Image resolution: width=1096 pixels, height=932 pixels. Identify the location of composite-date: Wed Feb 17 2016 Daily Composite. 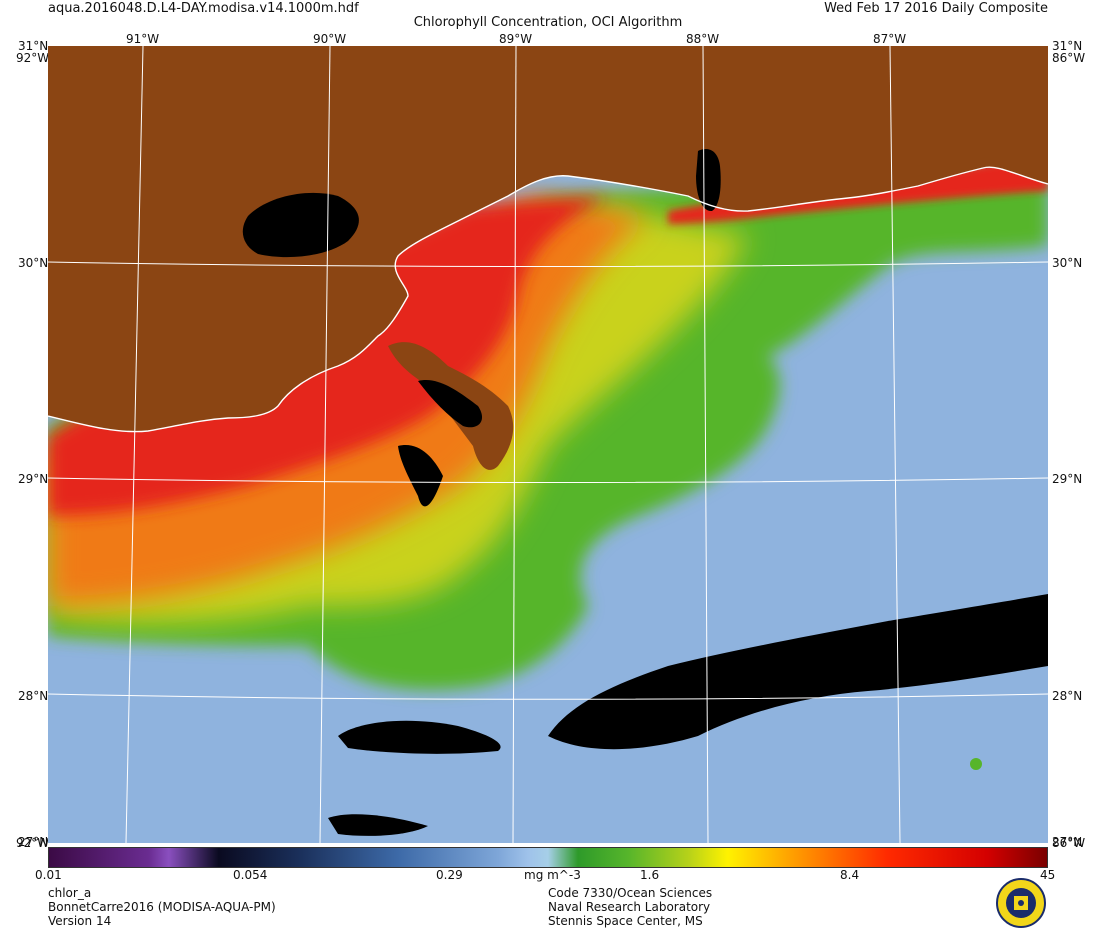
(936, 8).